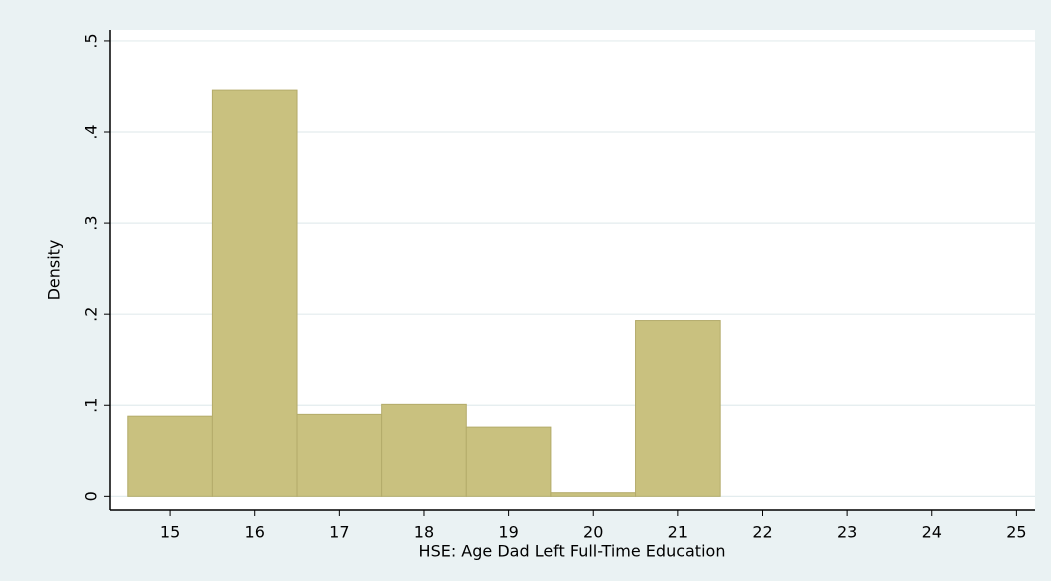 The image size is (1051, 581). I want to click on y-tick-label: .5, so click(91, 40).